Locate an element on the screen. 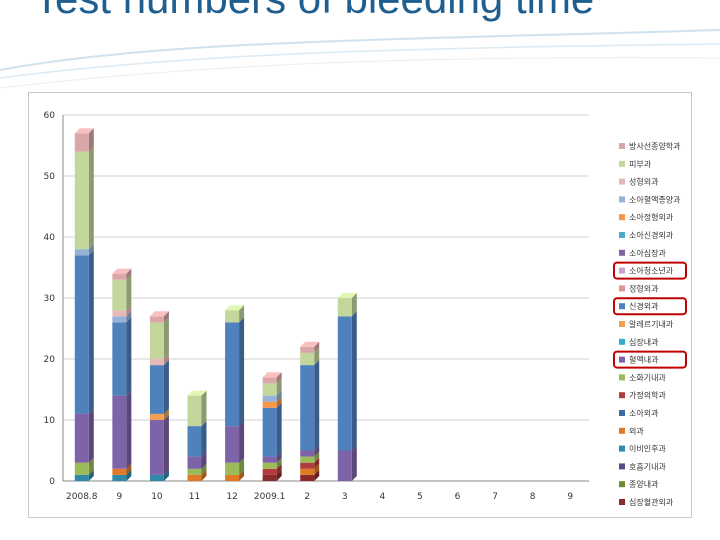 The width and height of the screenshot is (720, 540). x-tick-label: 6 is located at coordinates (458, 497).